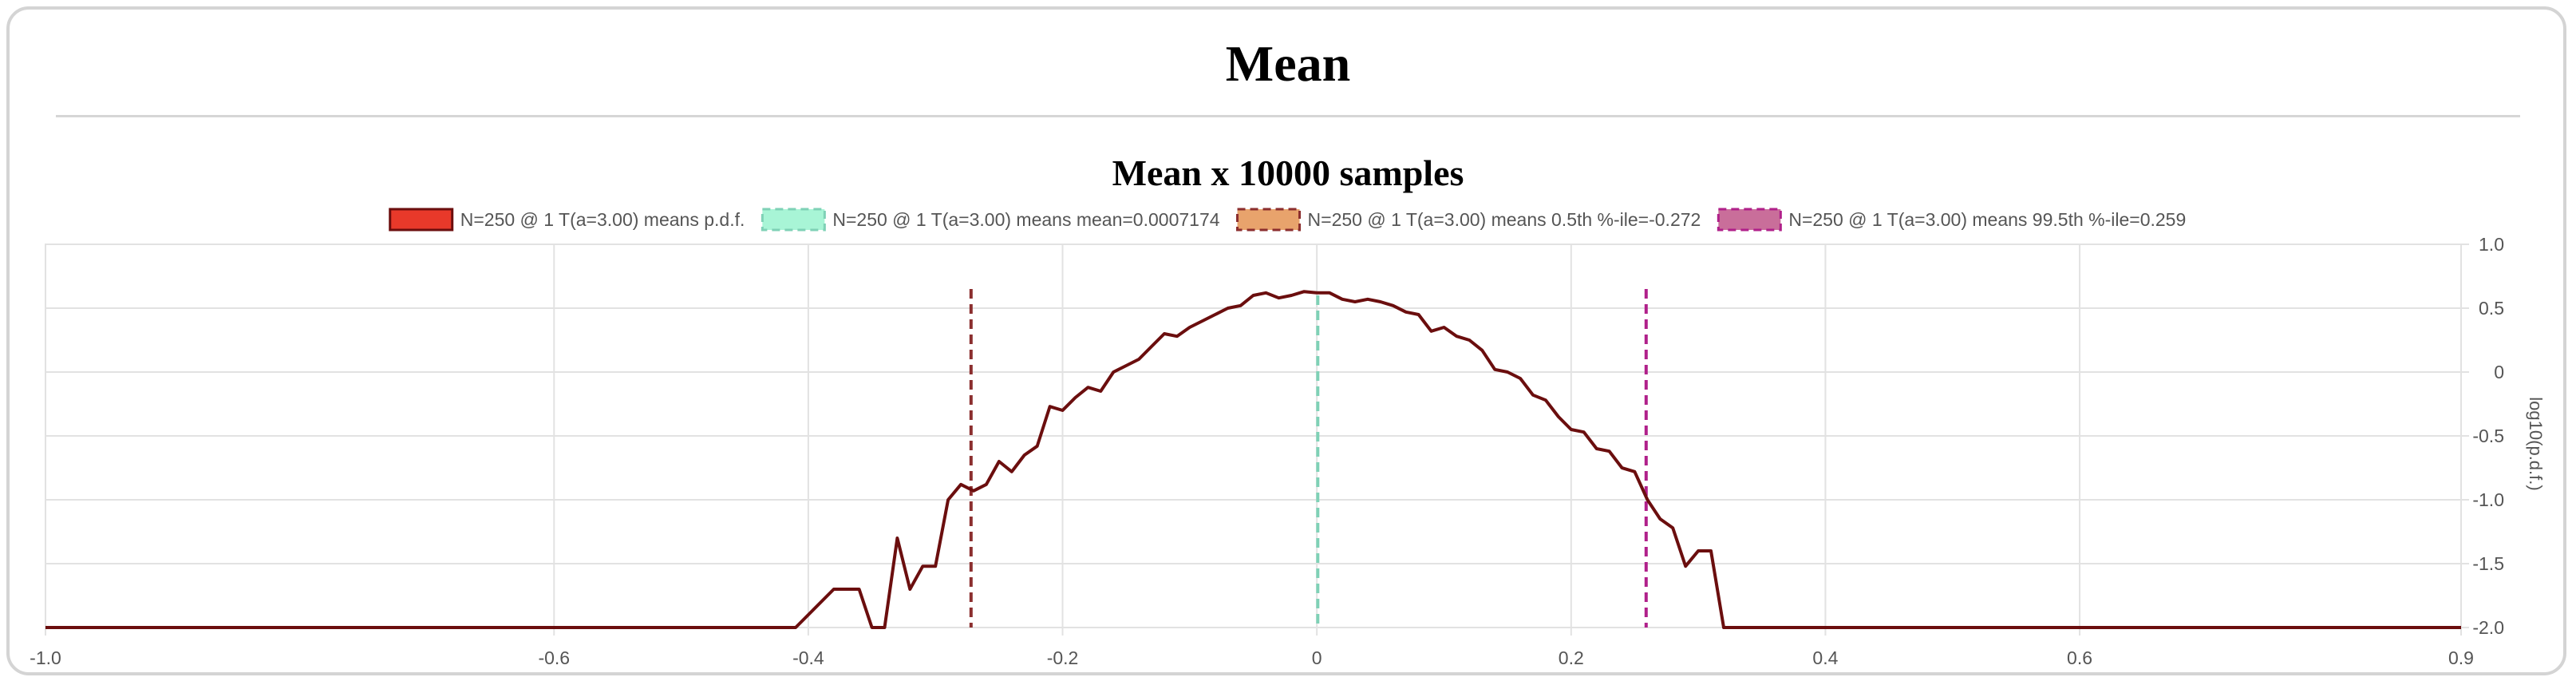 This screenshot has height=685, width=2576. What do you see at coordinates (2491, 244) in the screenshot?
I see `y-tick-label: 1.0` at bounding box center [2491, 244].